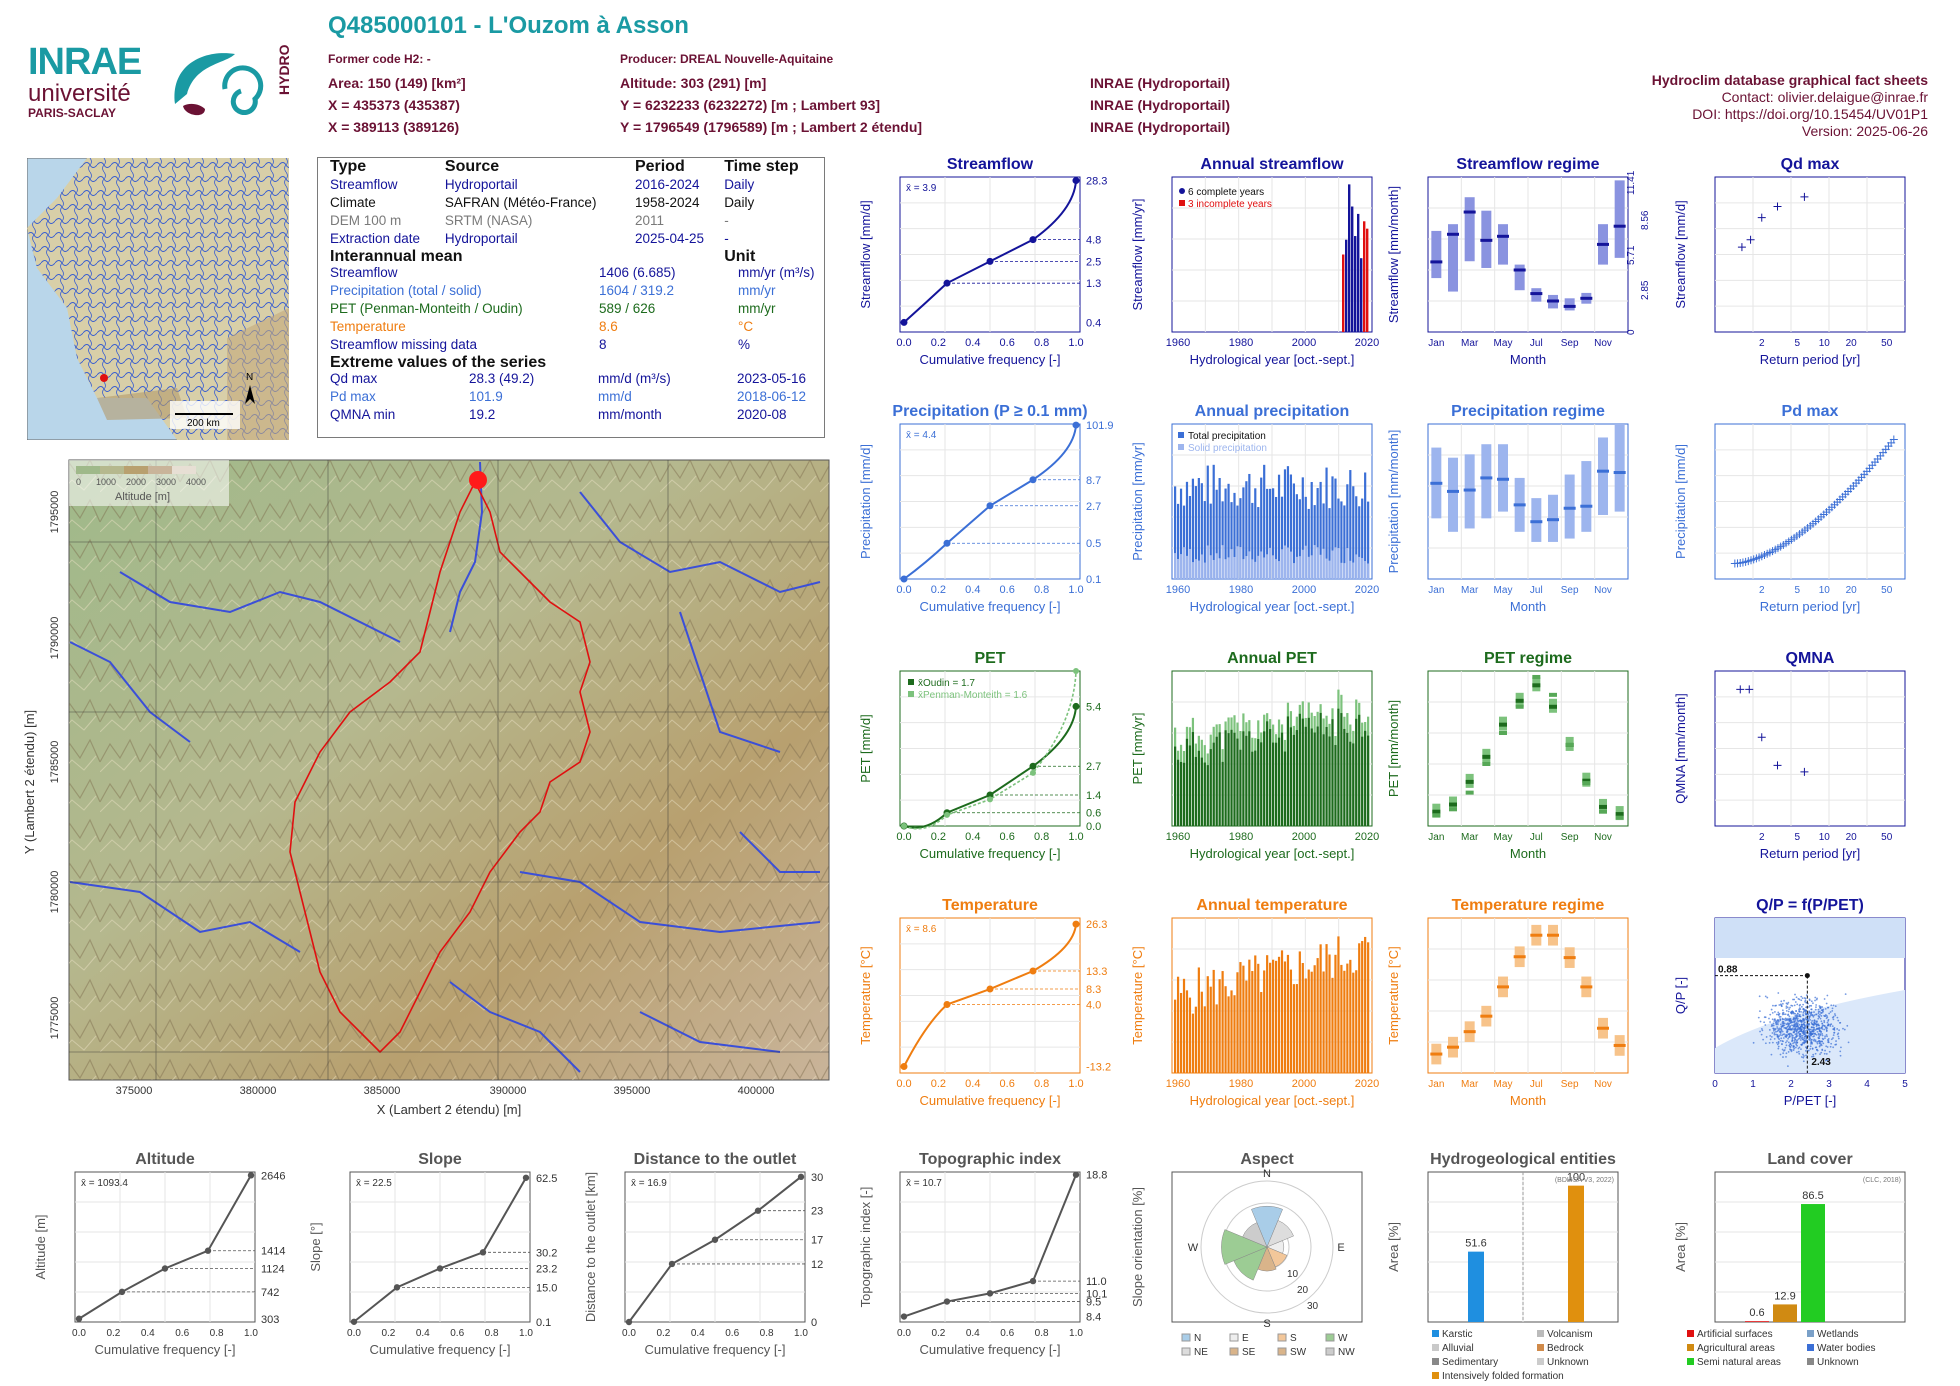  What do you see at coordinates (1393, 995) in the screenshot?
I see `temp_regime-ylabel: Temperature [°C]` at bounding box center [1393, 995].